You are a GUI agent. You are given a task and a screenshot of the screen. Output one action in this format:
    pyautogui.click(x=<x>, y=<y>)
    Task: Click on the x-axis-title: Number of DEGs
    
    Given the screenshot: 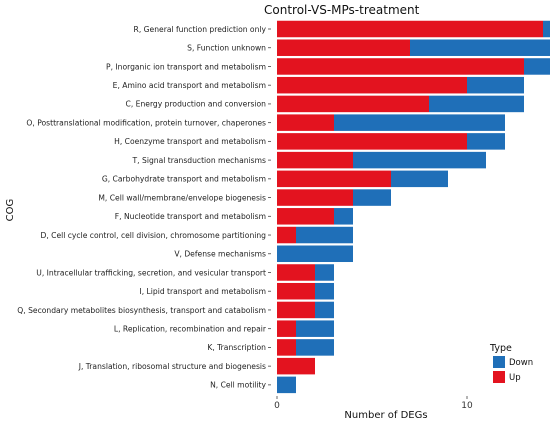 What is the action you would take?
    pyautogui.click(x=385, y=415)
    